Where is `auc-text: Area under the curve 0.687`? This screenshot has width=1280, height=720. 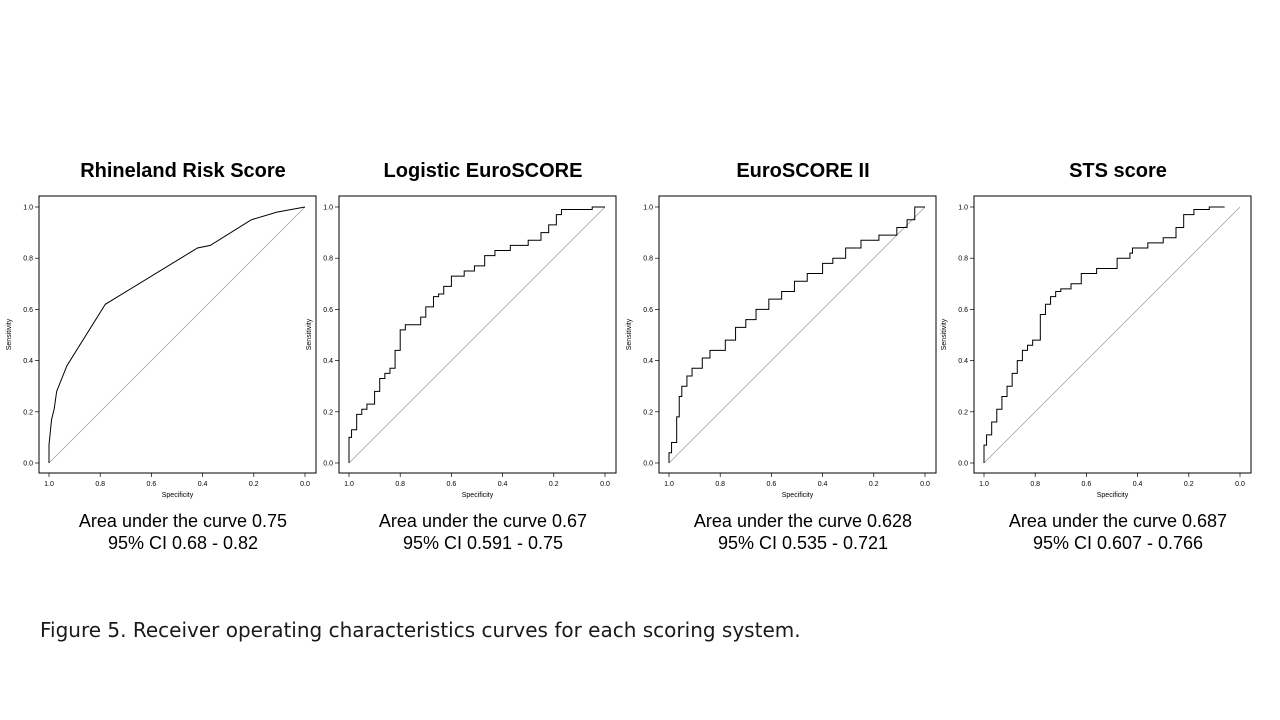 auc-text: Area under the curve 0.687 is located at coordinates (1118, 521).